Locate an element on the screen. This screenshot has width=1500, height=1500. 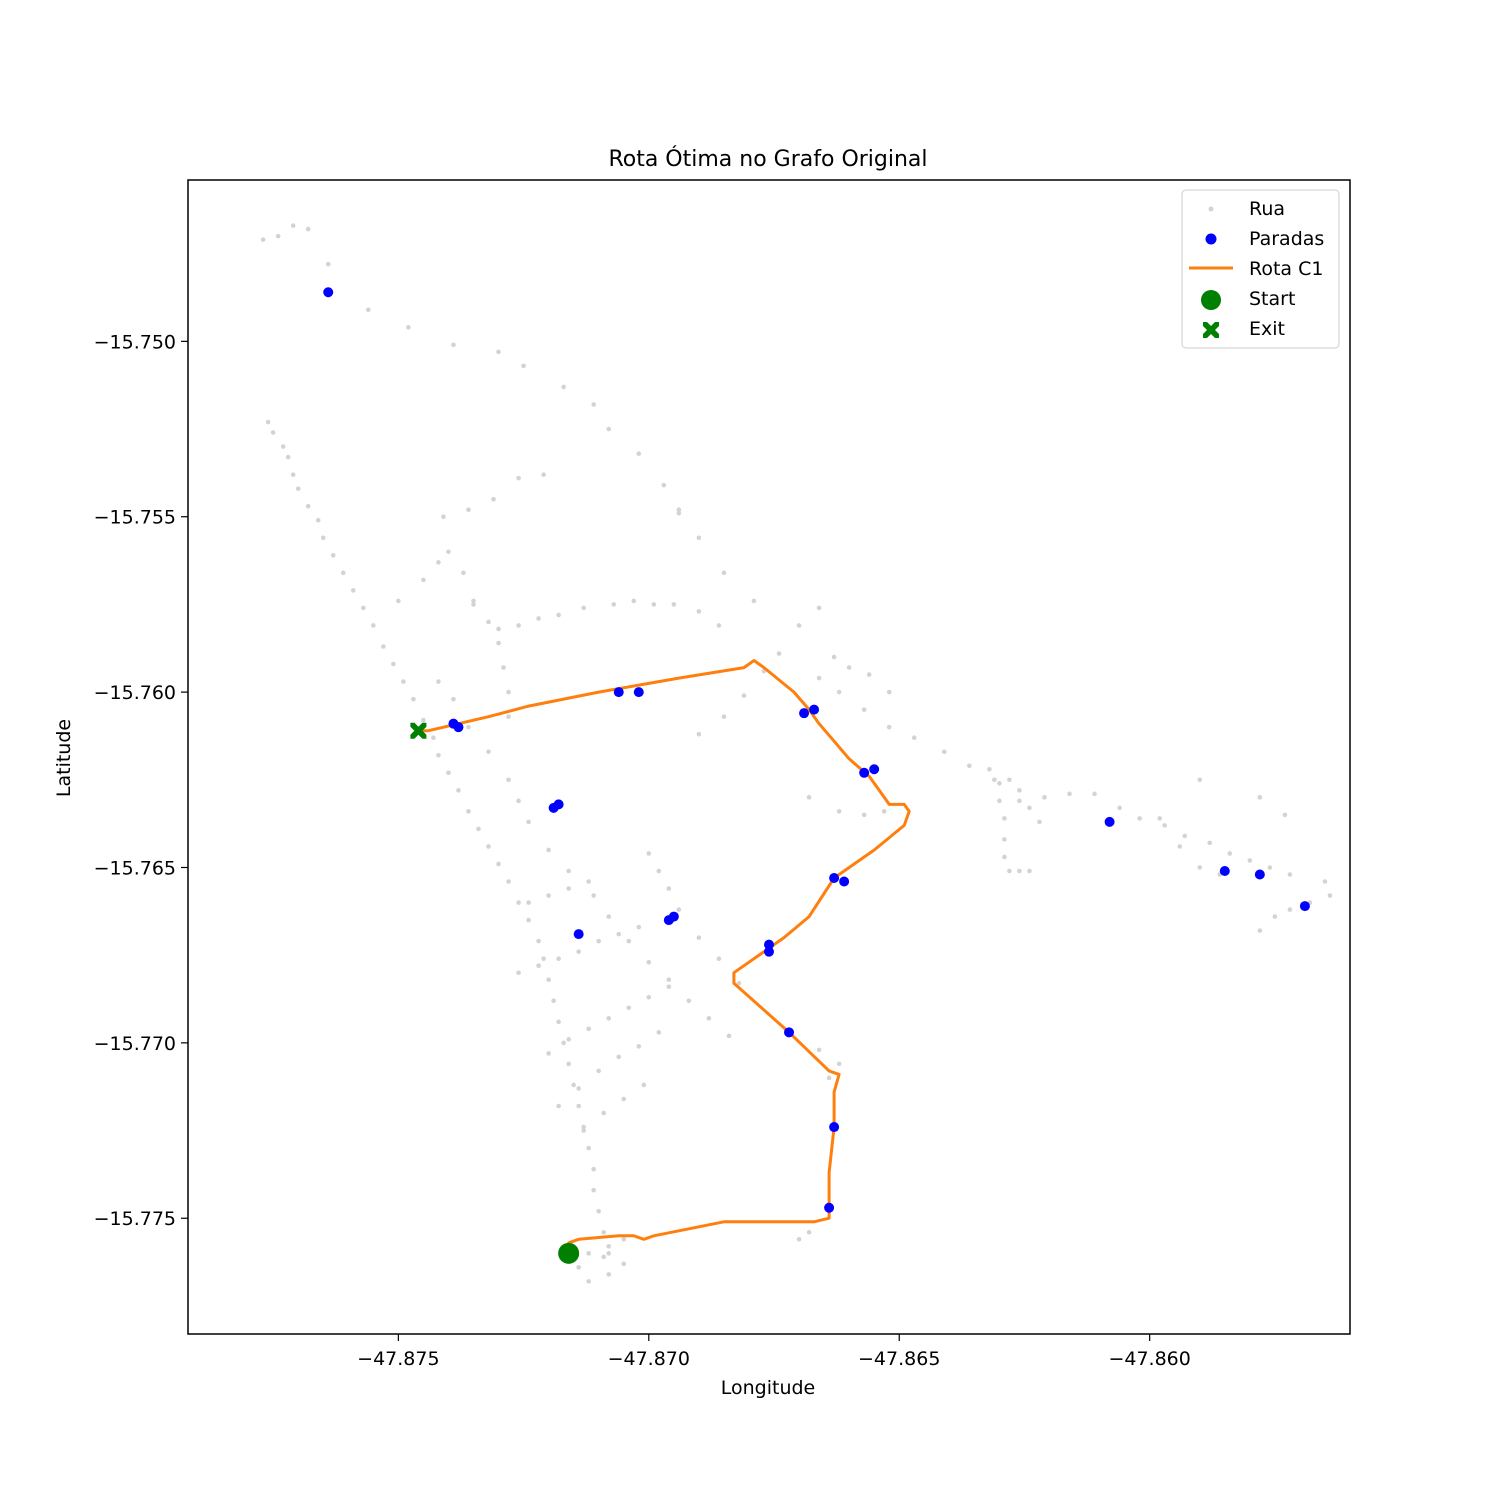
legend: Rua Paradas Rota C1 Start Exit is located at coordinates (1260, 269).